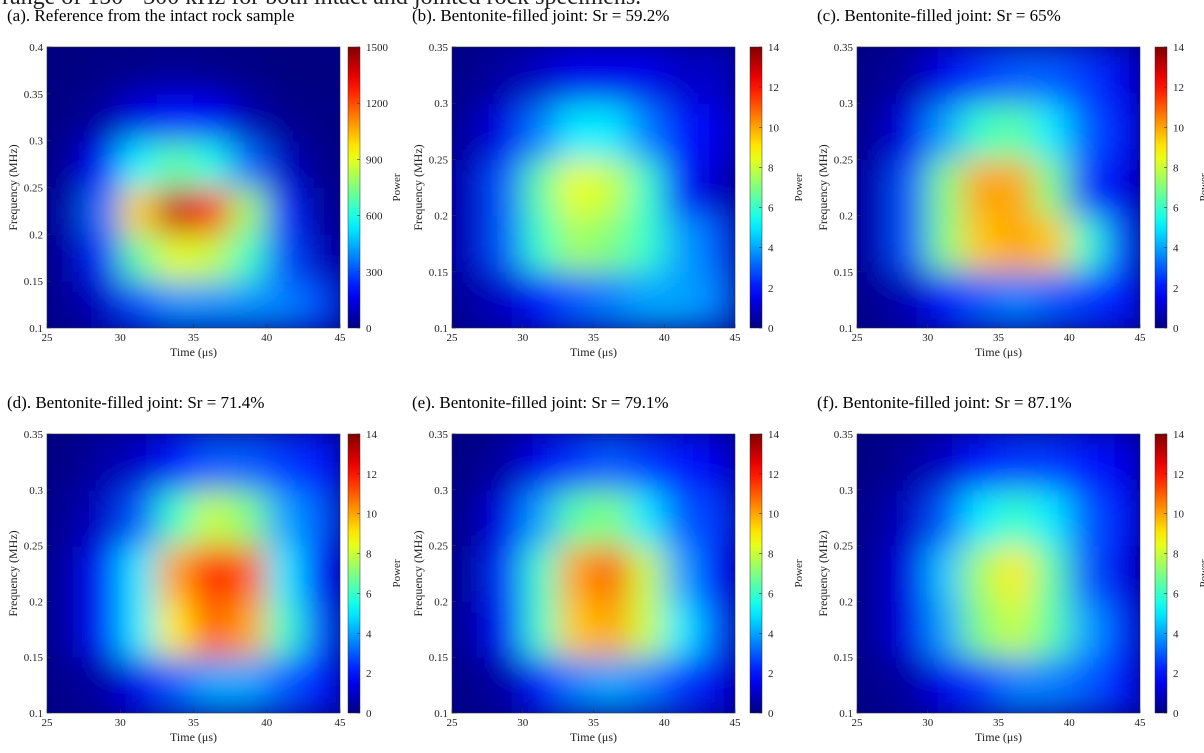 The width and height of the screenshot is (1204, 753). What do you see at coordinates (377, 48) in the screenshot?
I see `colorbar-tick-label: 1500` at bounding box center [377, 48].